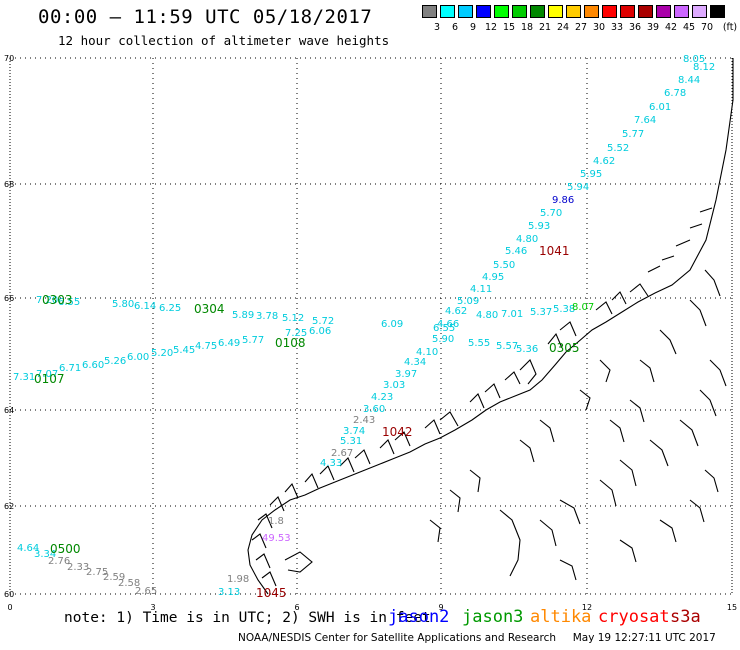  Describe the element at coordinates (591, 174) in the screenshot. I see `wave-height-value: 5.95` at that location.